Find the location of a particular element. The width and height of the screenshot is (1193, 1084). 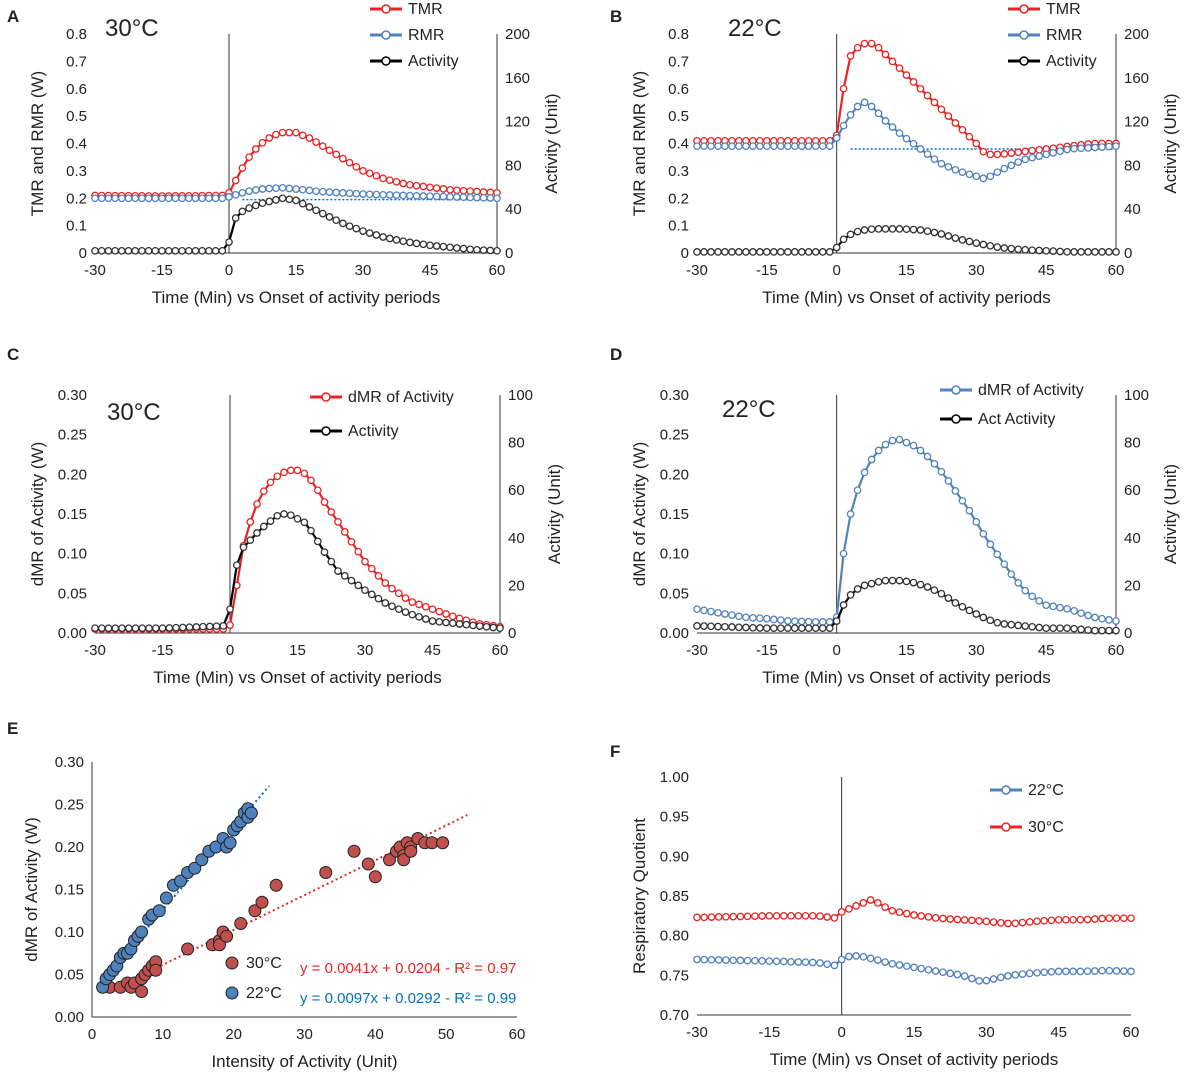

panel-f-legend-label: 22°C is located at coordinates (1046, 790).